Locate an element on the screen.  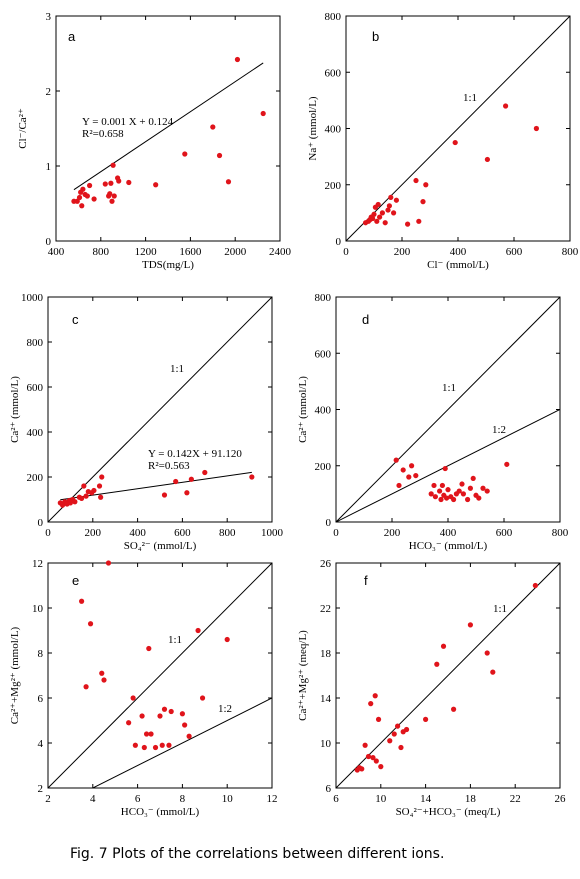
y-tick-label: 1 is located at coordinates (49, 167).